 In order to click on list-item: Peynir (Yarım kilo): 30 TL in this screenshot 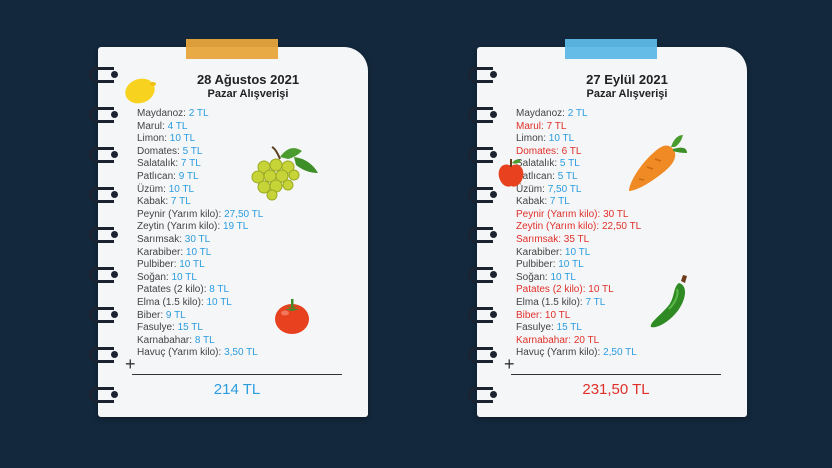, I will do `click(578, 215)`.